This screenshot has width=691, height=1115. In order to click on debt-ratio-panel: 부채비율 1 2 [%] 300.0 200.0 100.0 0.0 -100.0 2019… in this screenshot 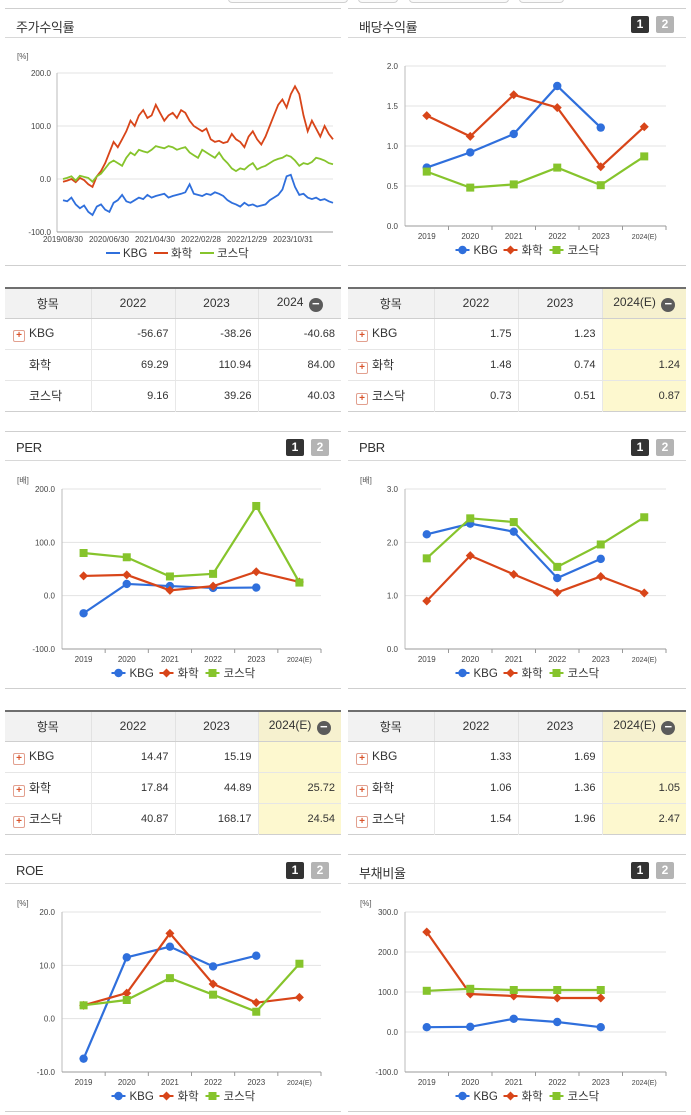, I will do `click(517, 983)`.